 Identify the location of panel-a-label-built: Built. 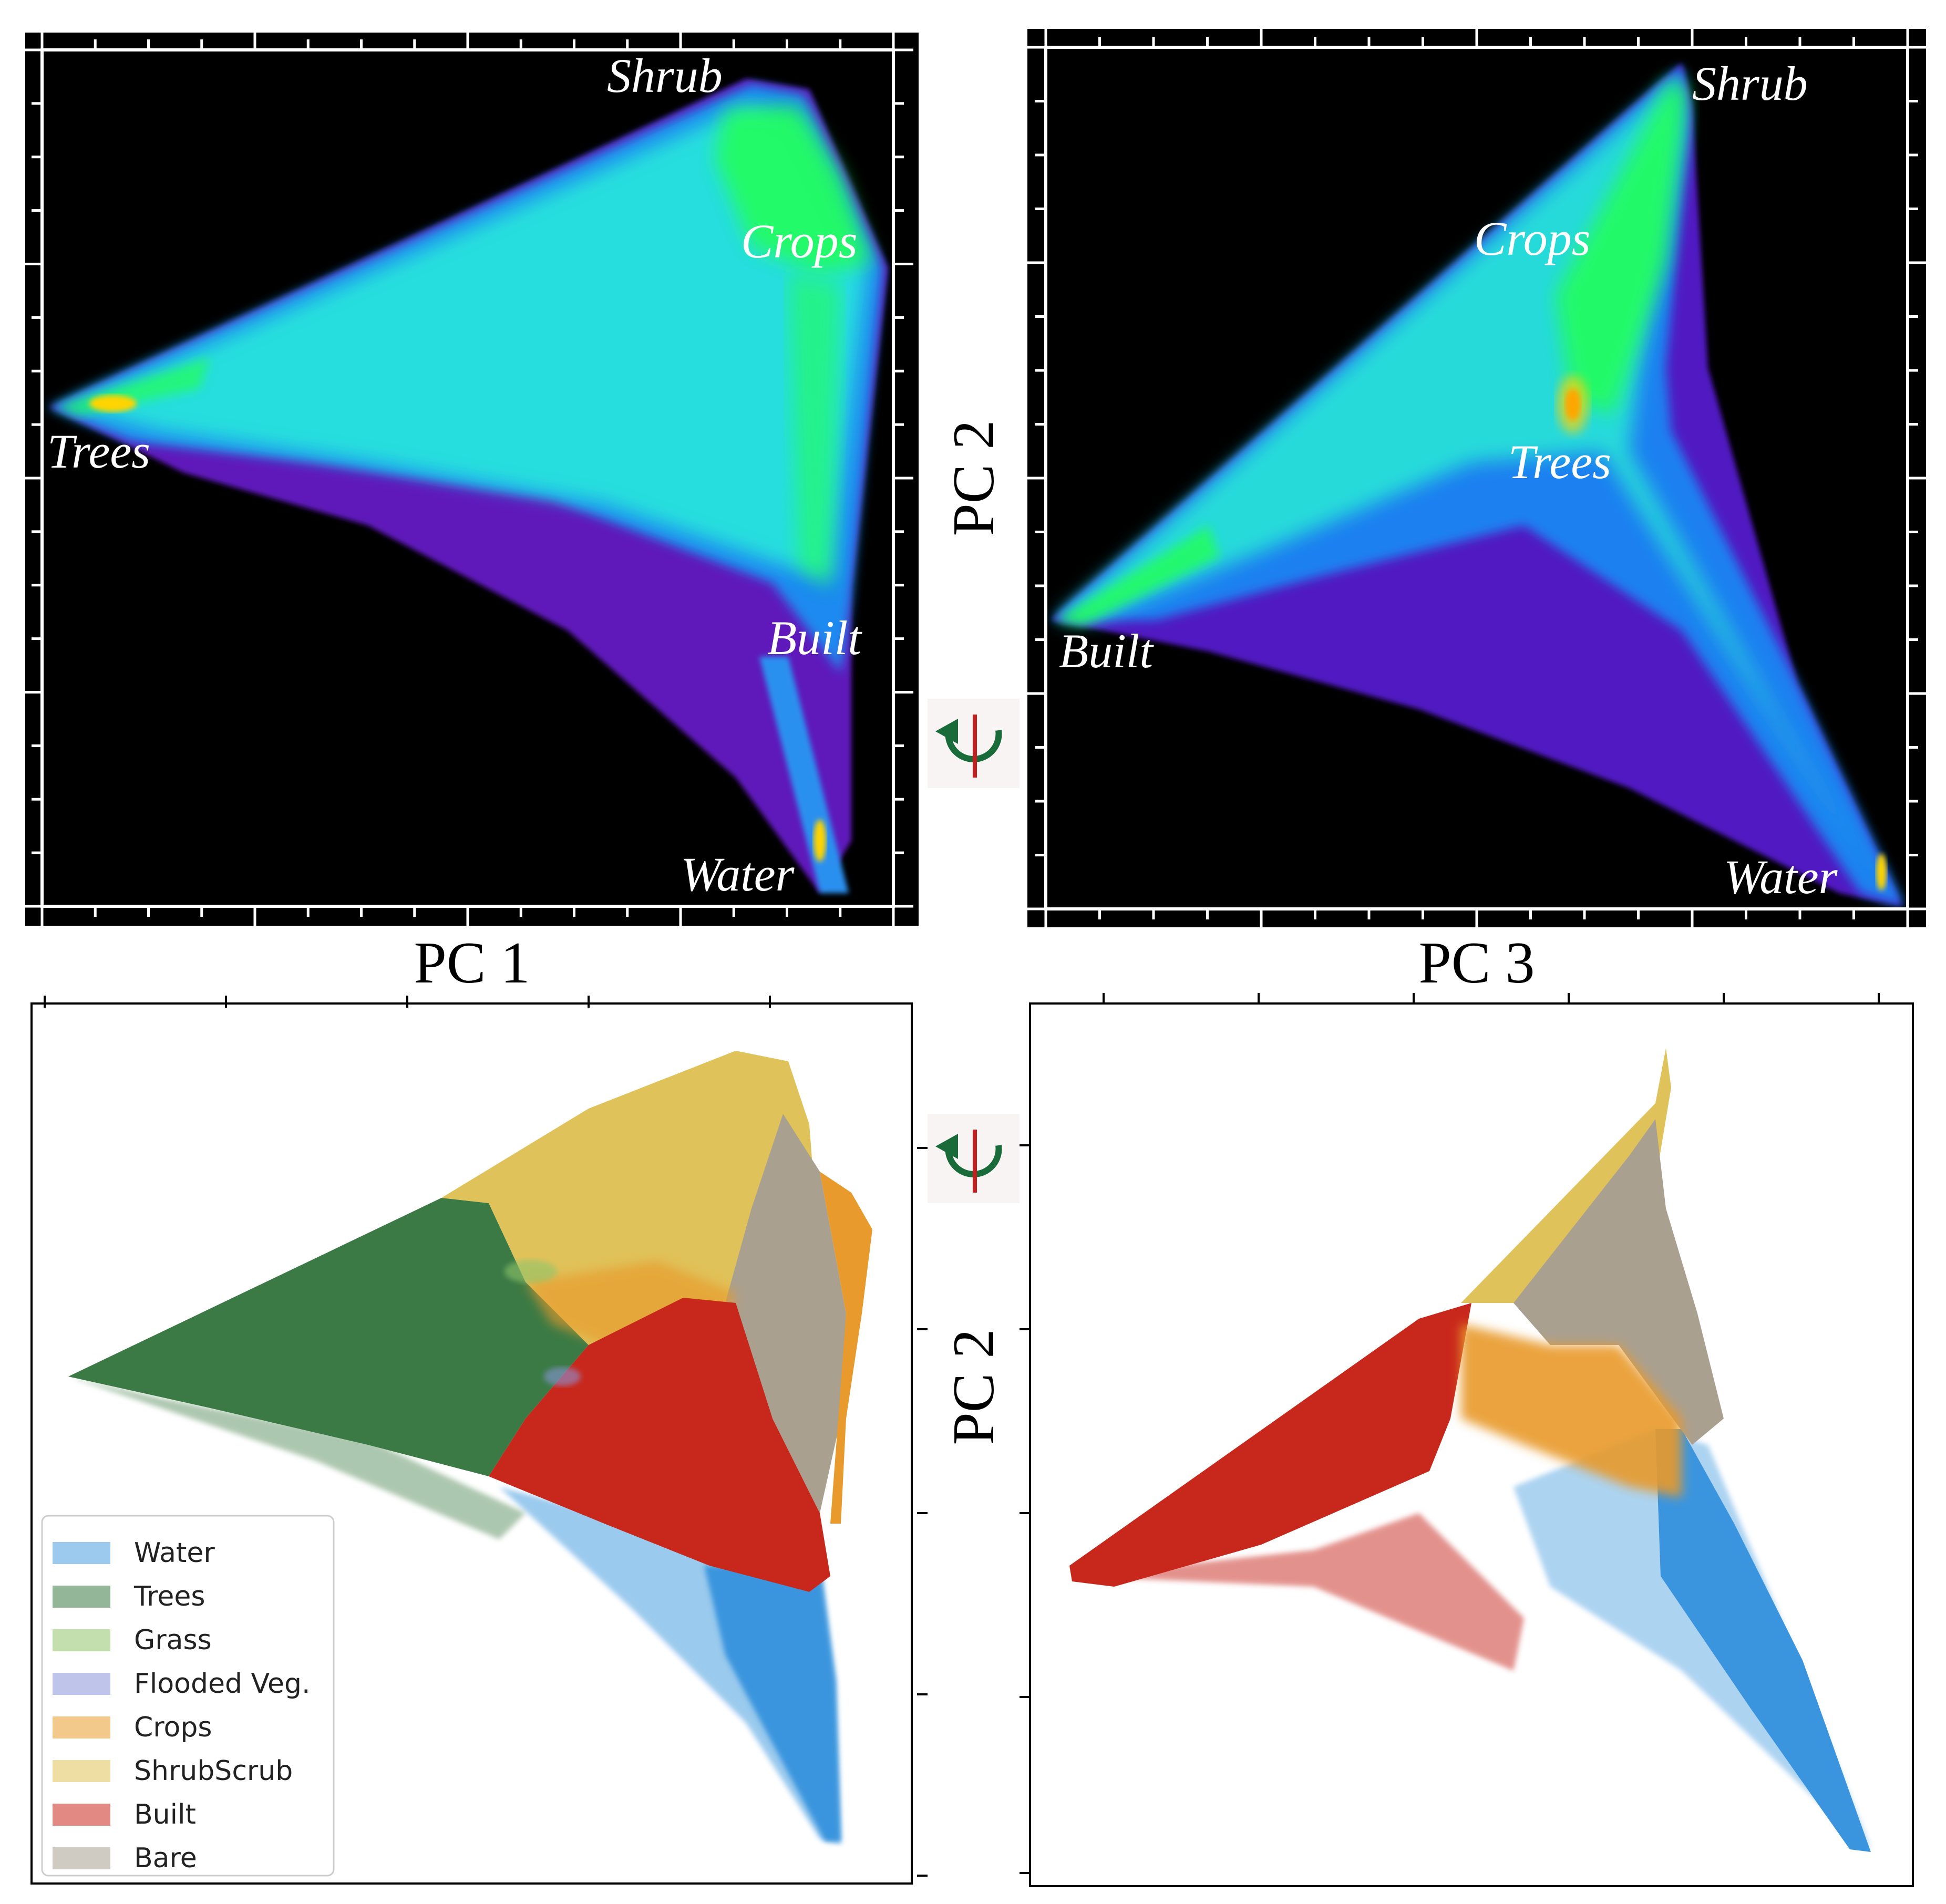
(814, 638).